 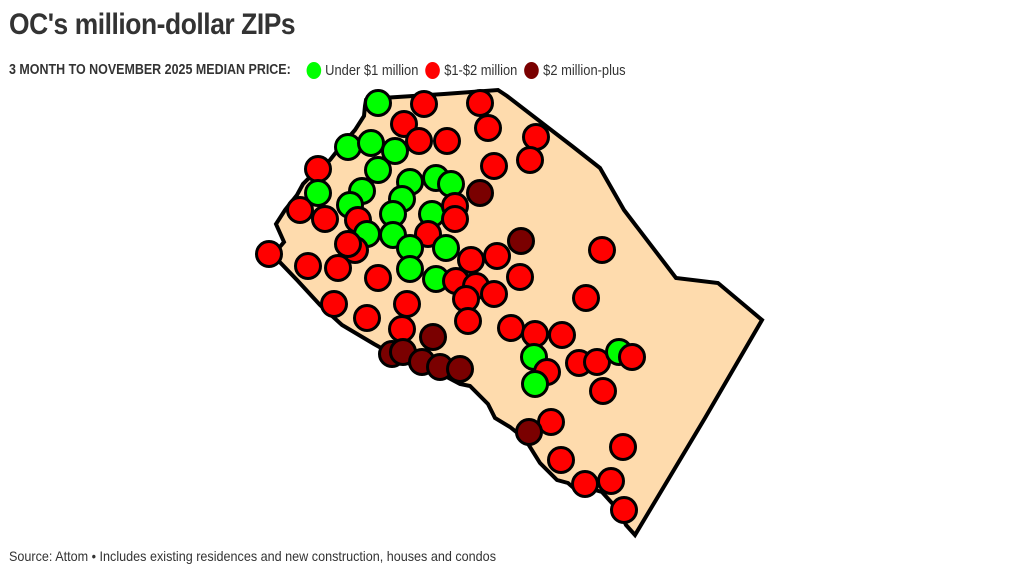 I want to click on green-circle-icon, so click(x=313, y=70).